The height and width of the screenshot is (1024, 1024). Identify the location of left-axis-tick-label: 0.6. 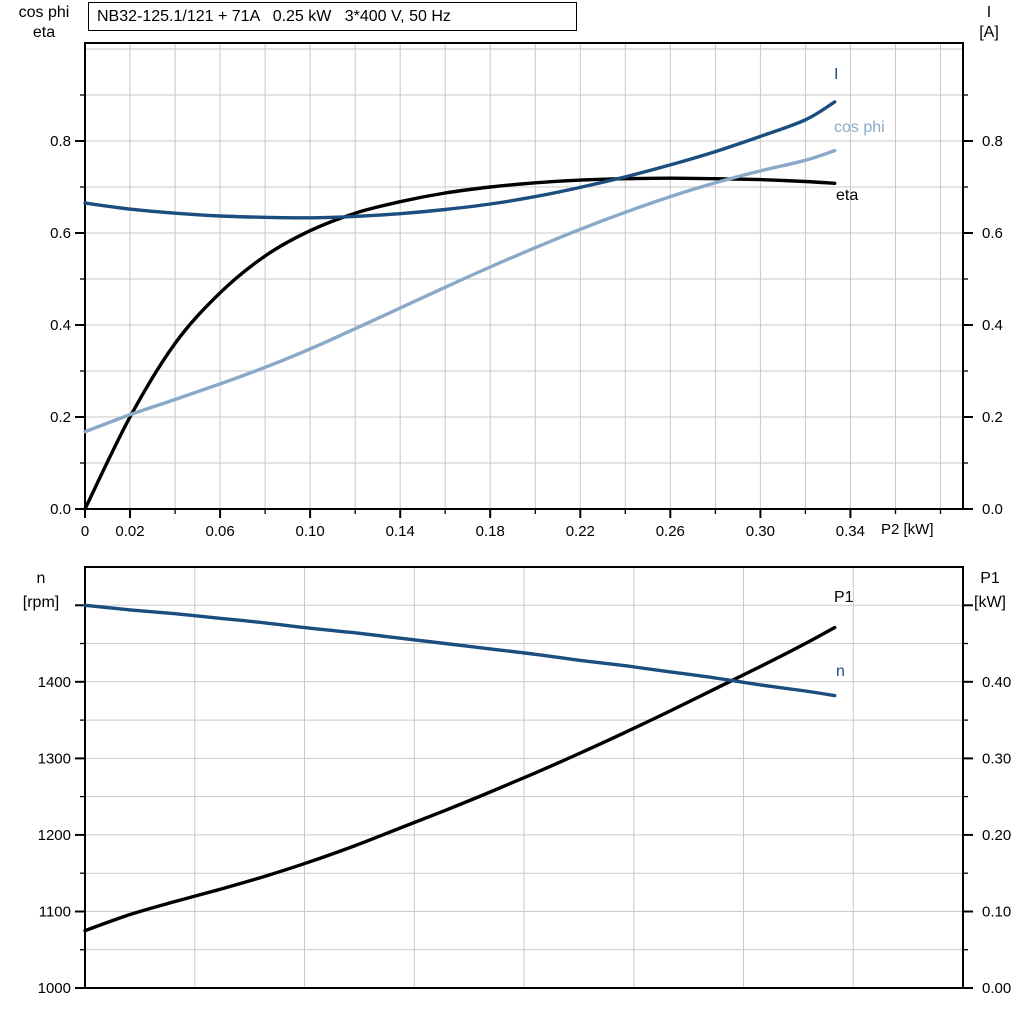
(60, 233).